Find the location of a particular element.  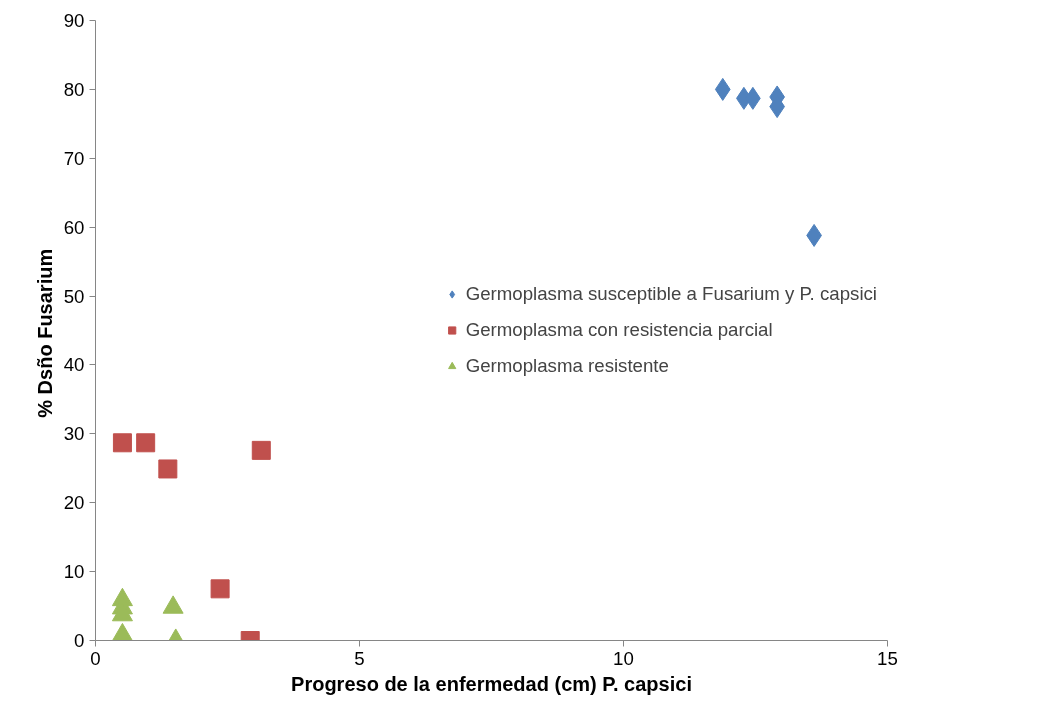

x-tick-label: 5 is located at coordinates (359, 658).